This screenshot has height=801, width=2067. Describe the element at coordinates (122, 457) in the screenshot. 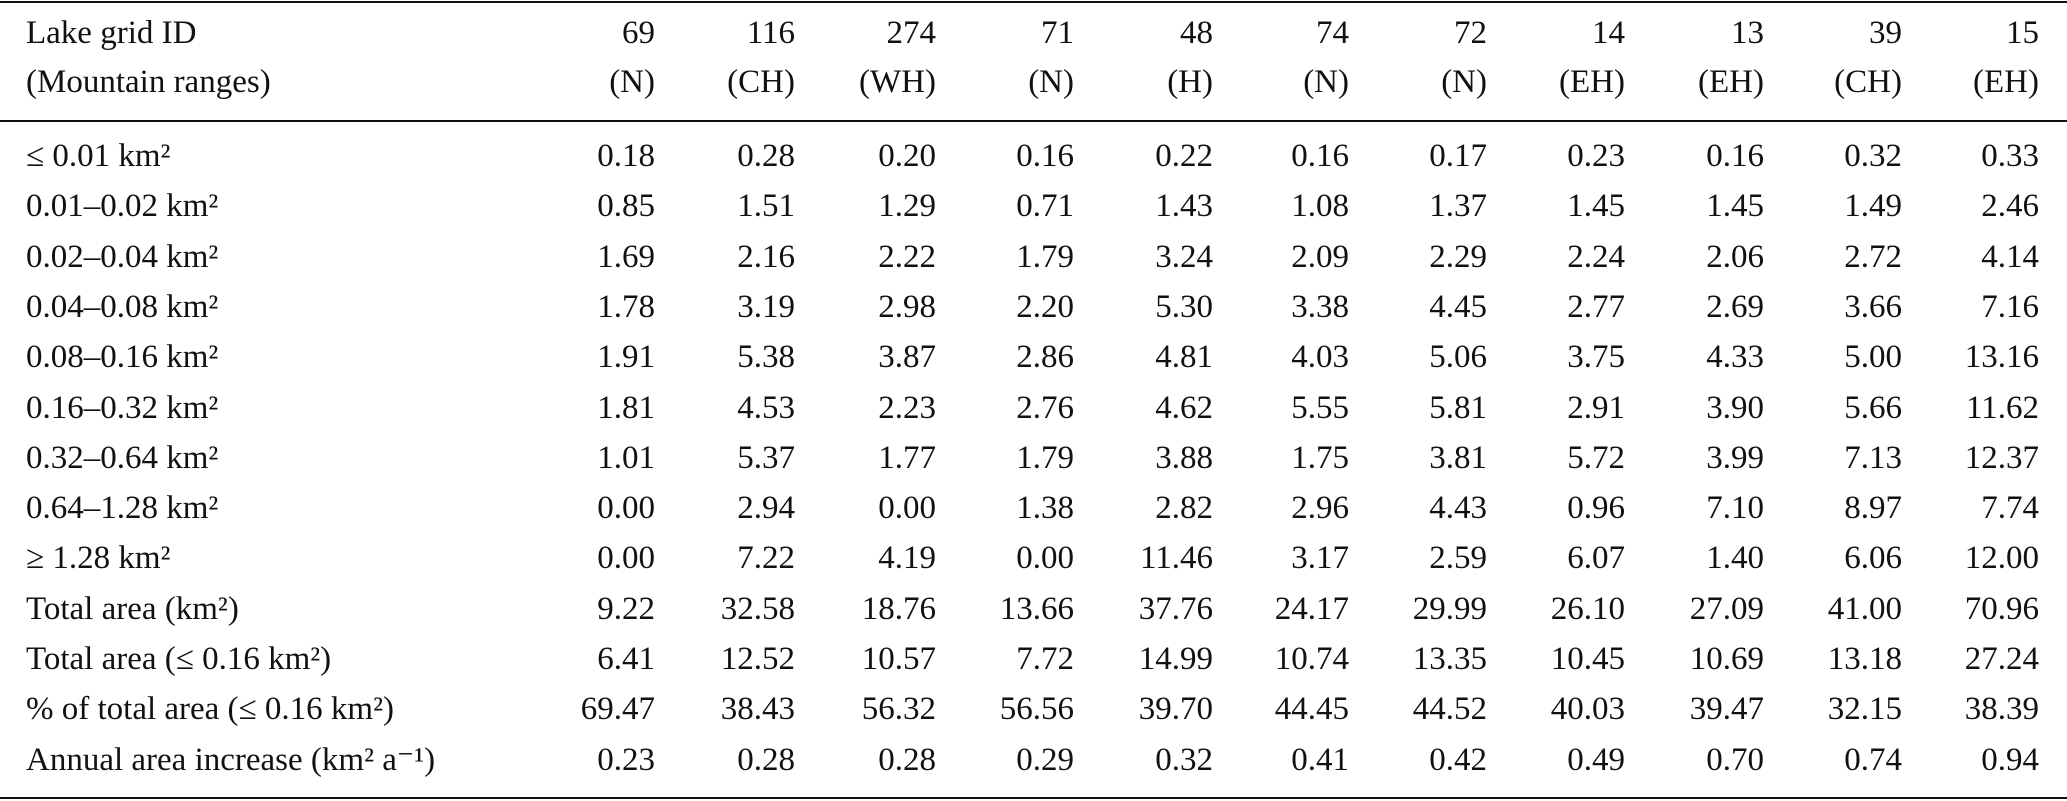

I see `row-label: 0.32–0.64 km²` at that location.